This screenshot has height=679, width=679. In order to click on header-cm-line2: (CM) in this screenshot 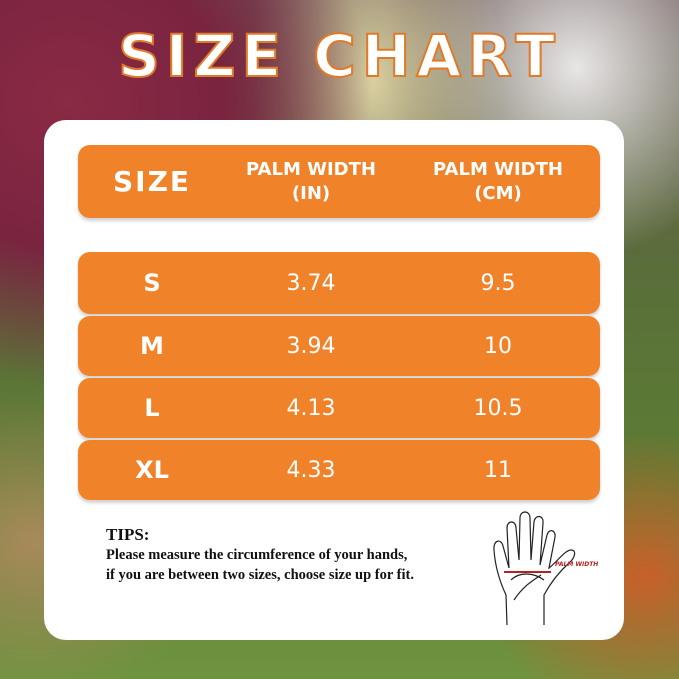, I will do `click(498, 193)`.